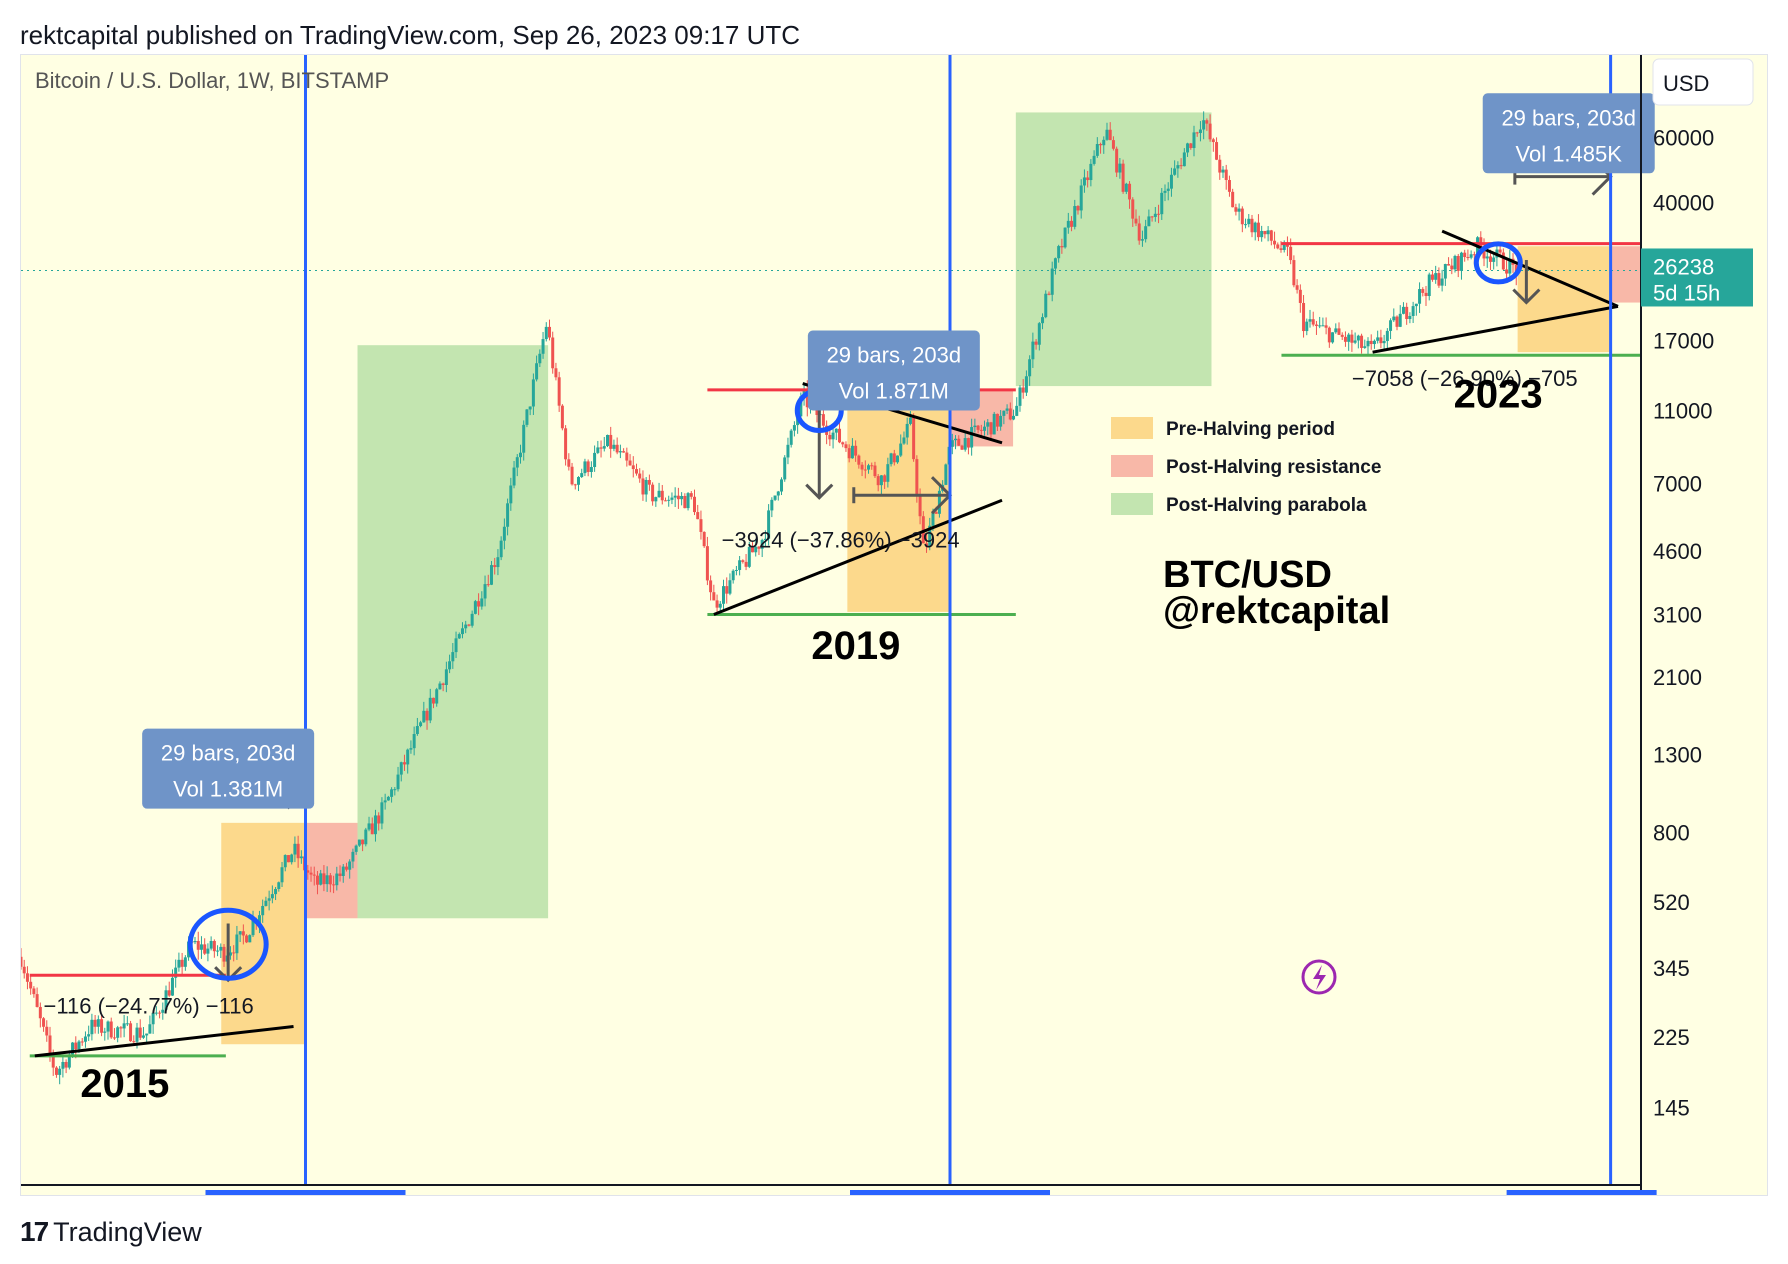  Describe the element at coordinates (1526, 296) in the screenshot. I see `drop-arrow-2023-head` at that location.